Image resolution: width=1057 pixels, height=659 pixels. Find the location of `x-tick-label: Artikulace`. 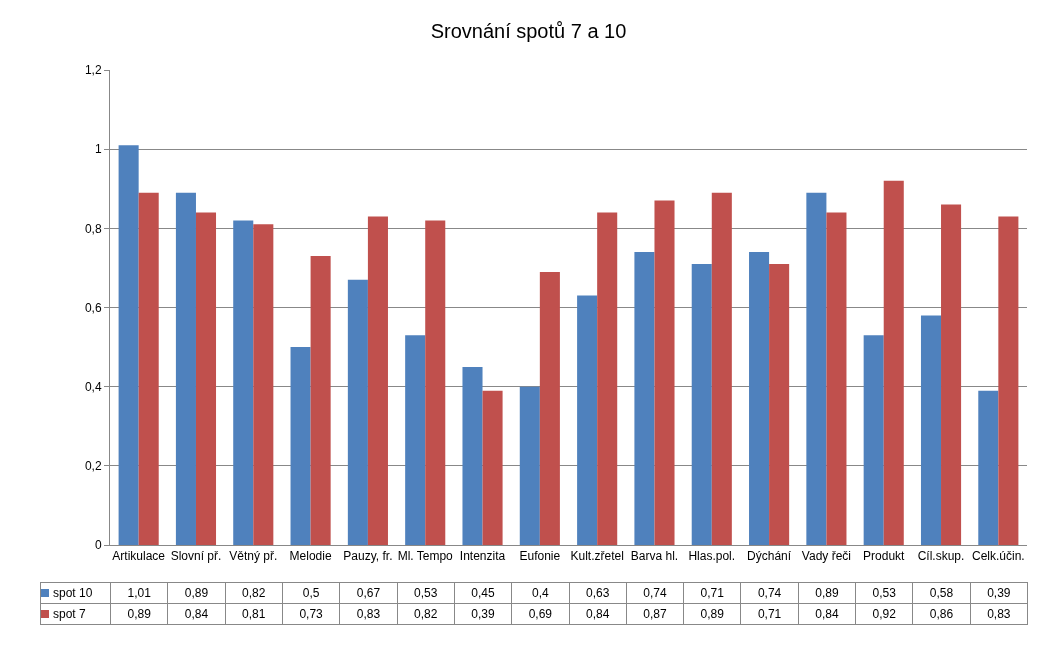

x-tick-label: Artikulace is located at coordinates (139, 556).